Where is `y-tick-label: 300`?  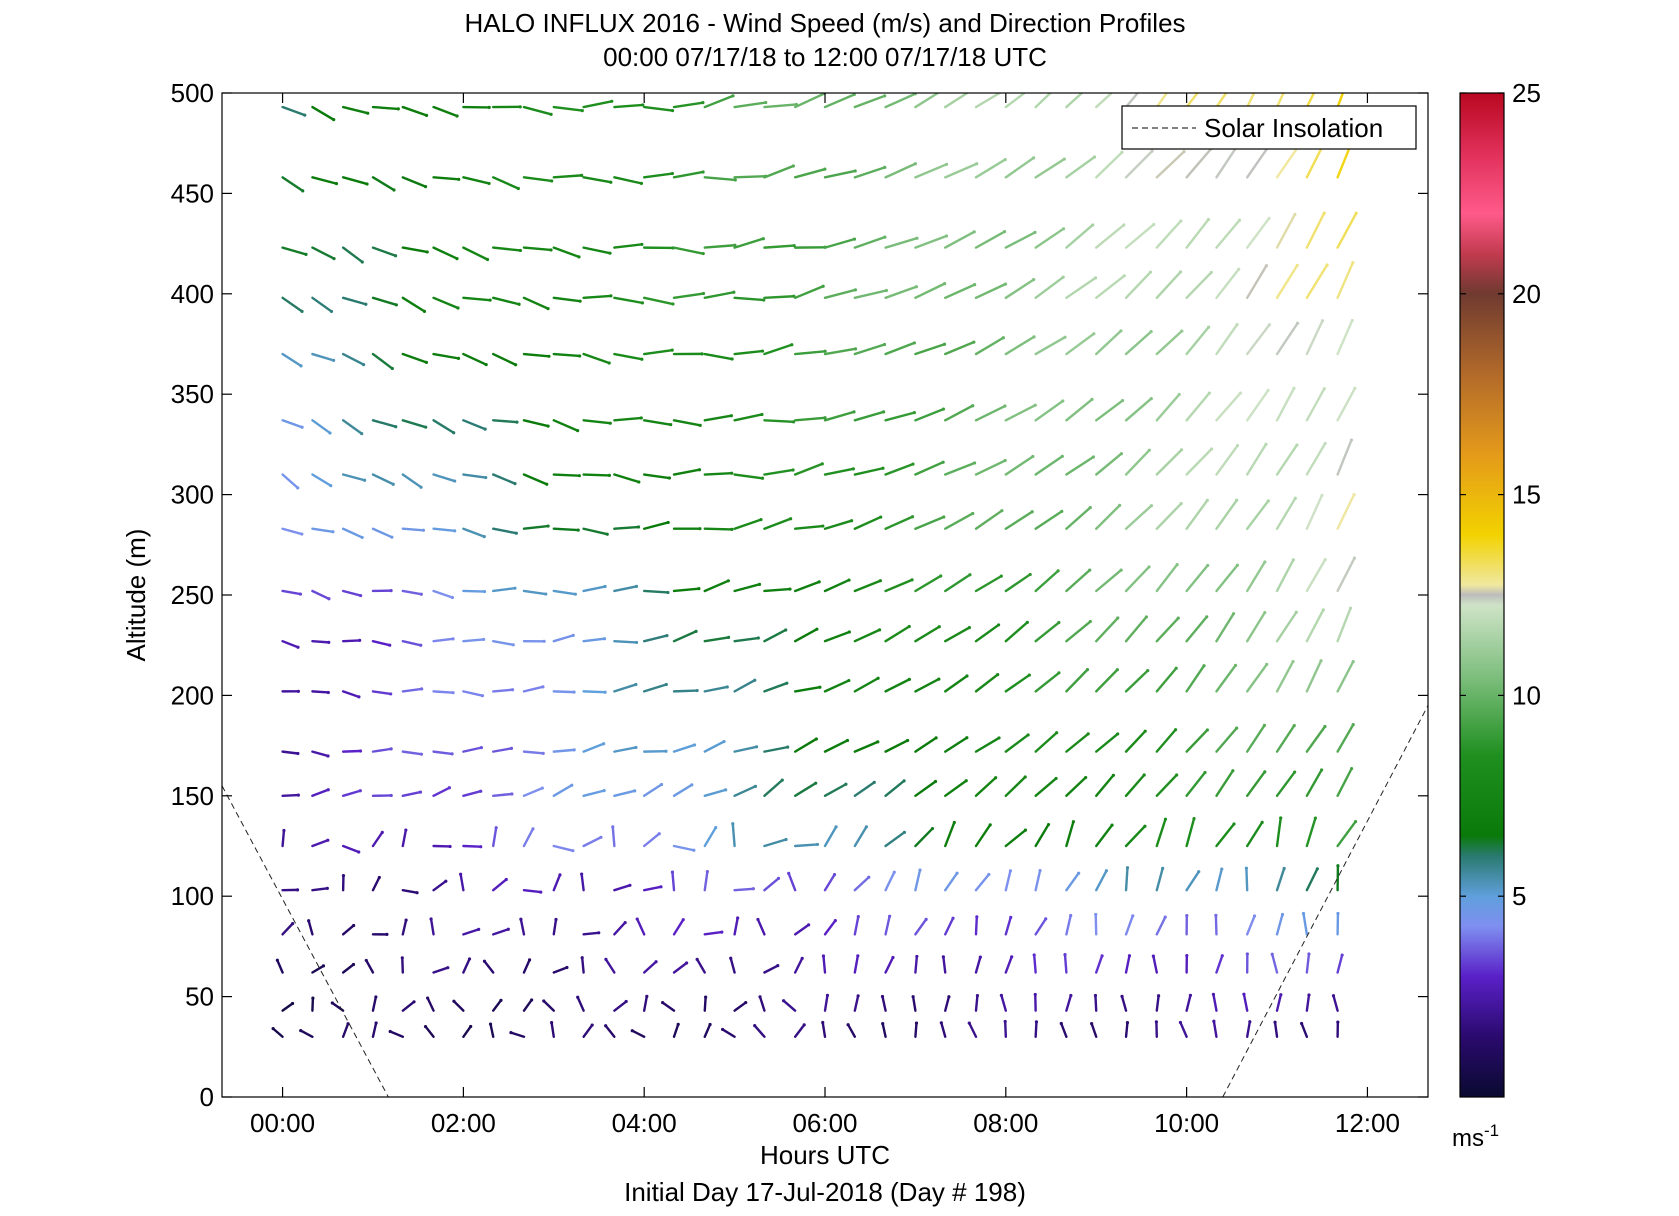 y-tick-label: 300 is located at coordinates (192, 495).